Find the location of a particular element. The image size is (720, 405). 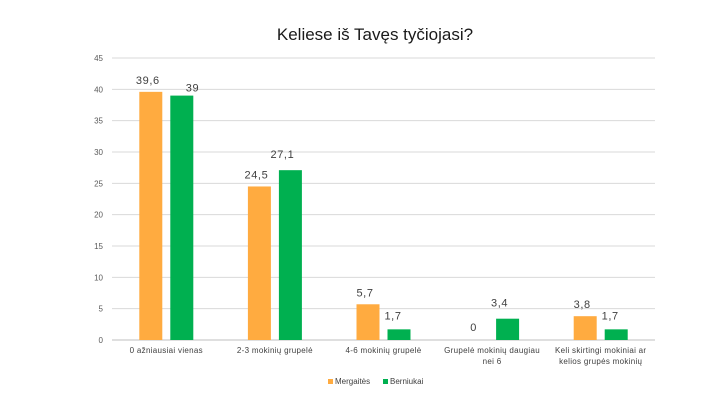

y-tick-label: 20 is located at coordinates (98, 215).